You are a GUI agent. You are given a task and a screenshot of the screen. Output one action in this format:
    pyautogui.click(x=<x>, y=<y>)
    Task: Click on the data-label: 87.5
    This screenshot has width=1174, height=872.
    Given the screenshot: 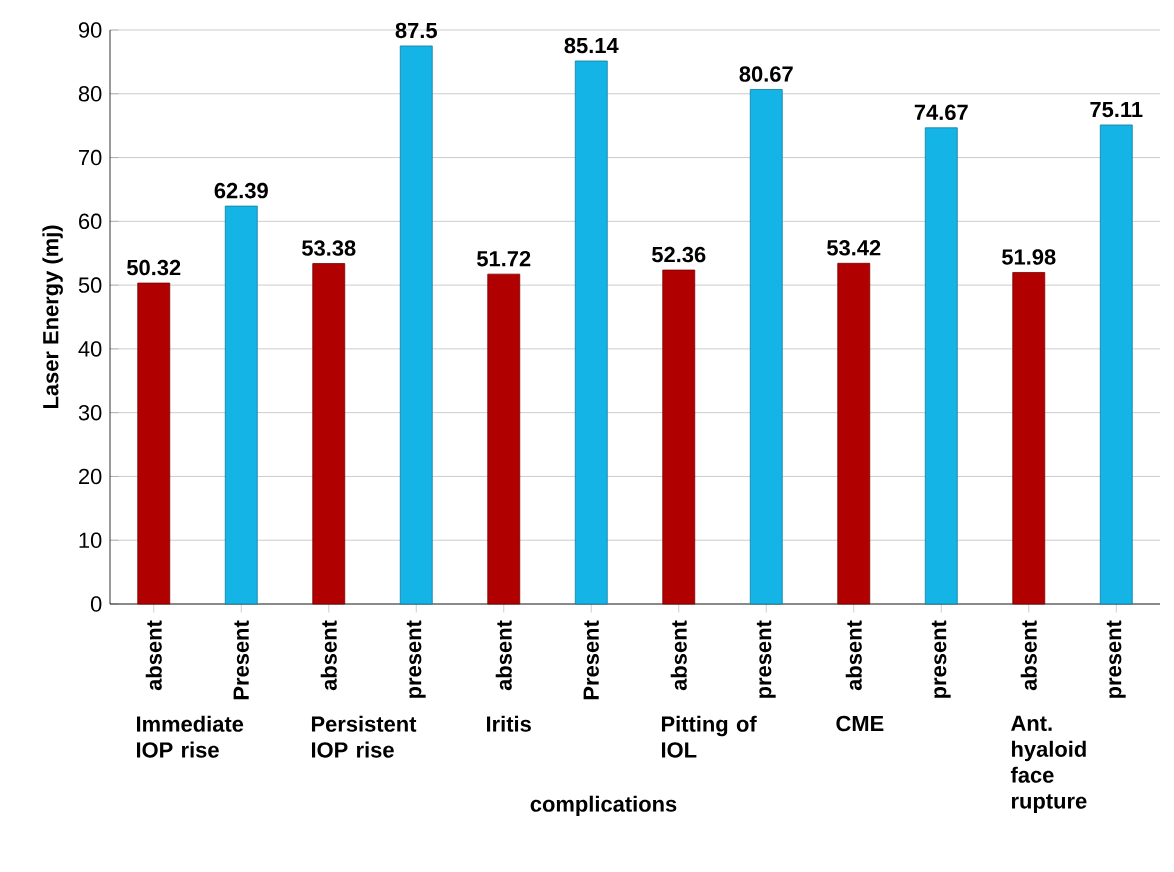 What is the action you would take?
    pyautogui.click(x=416, y=30)
    